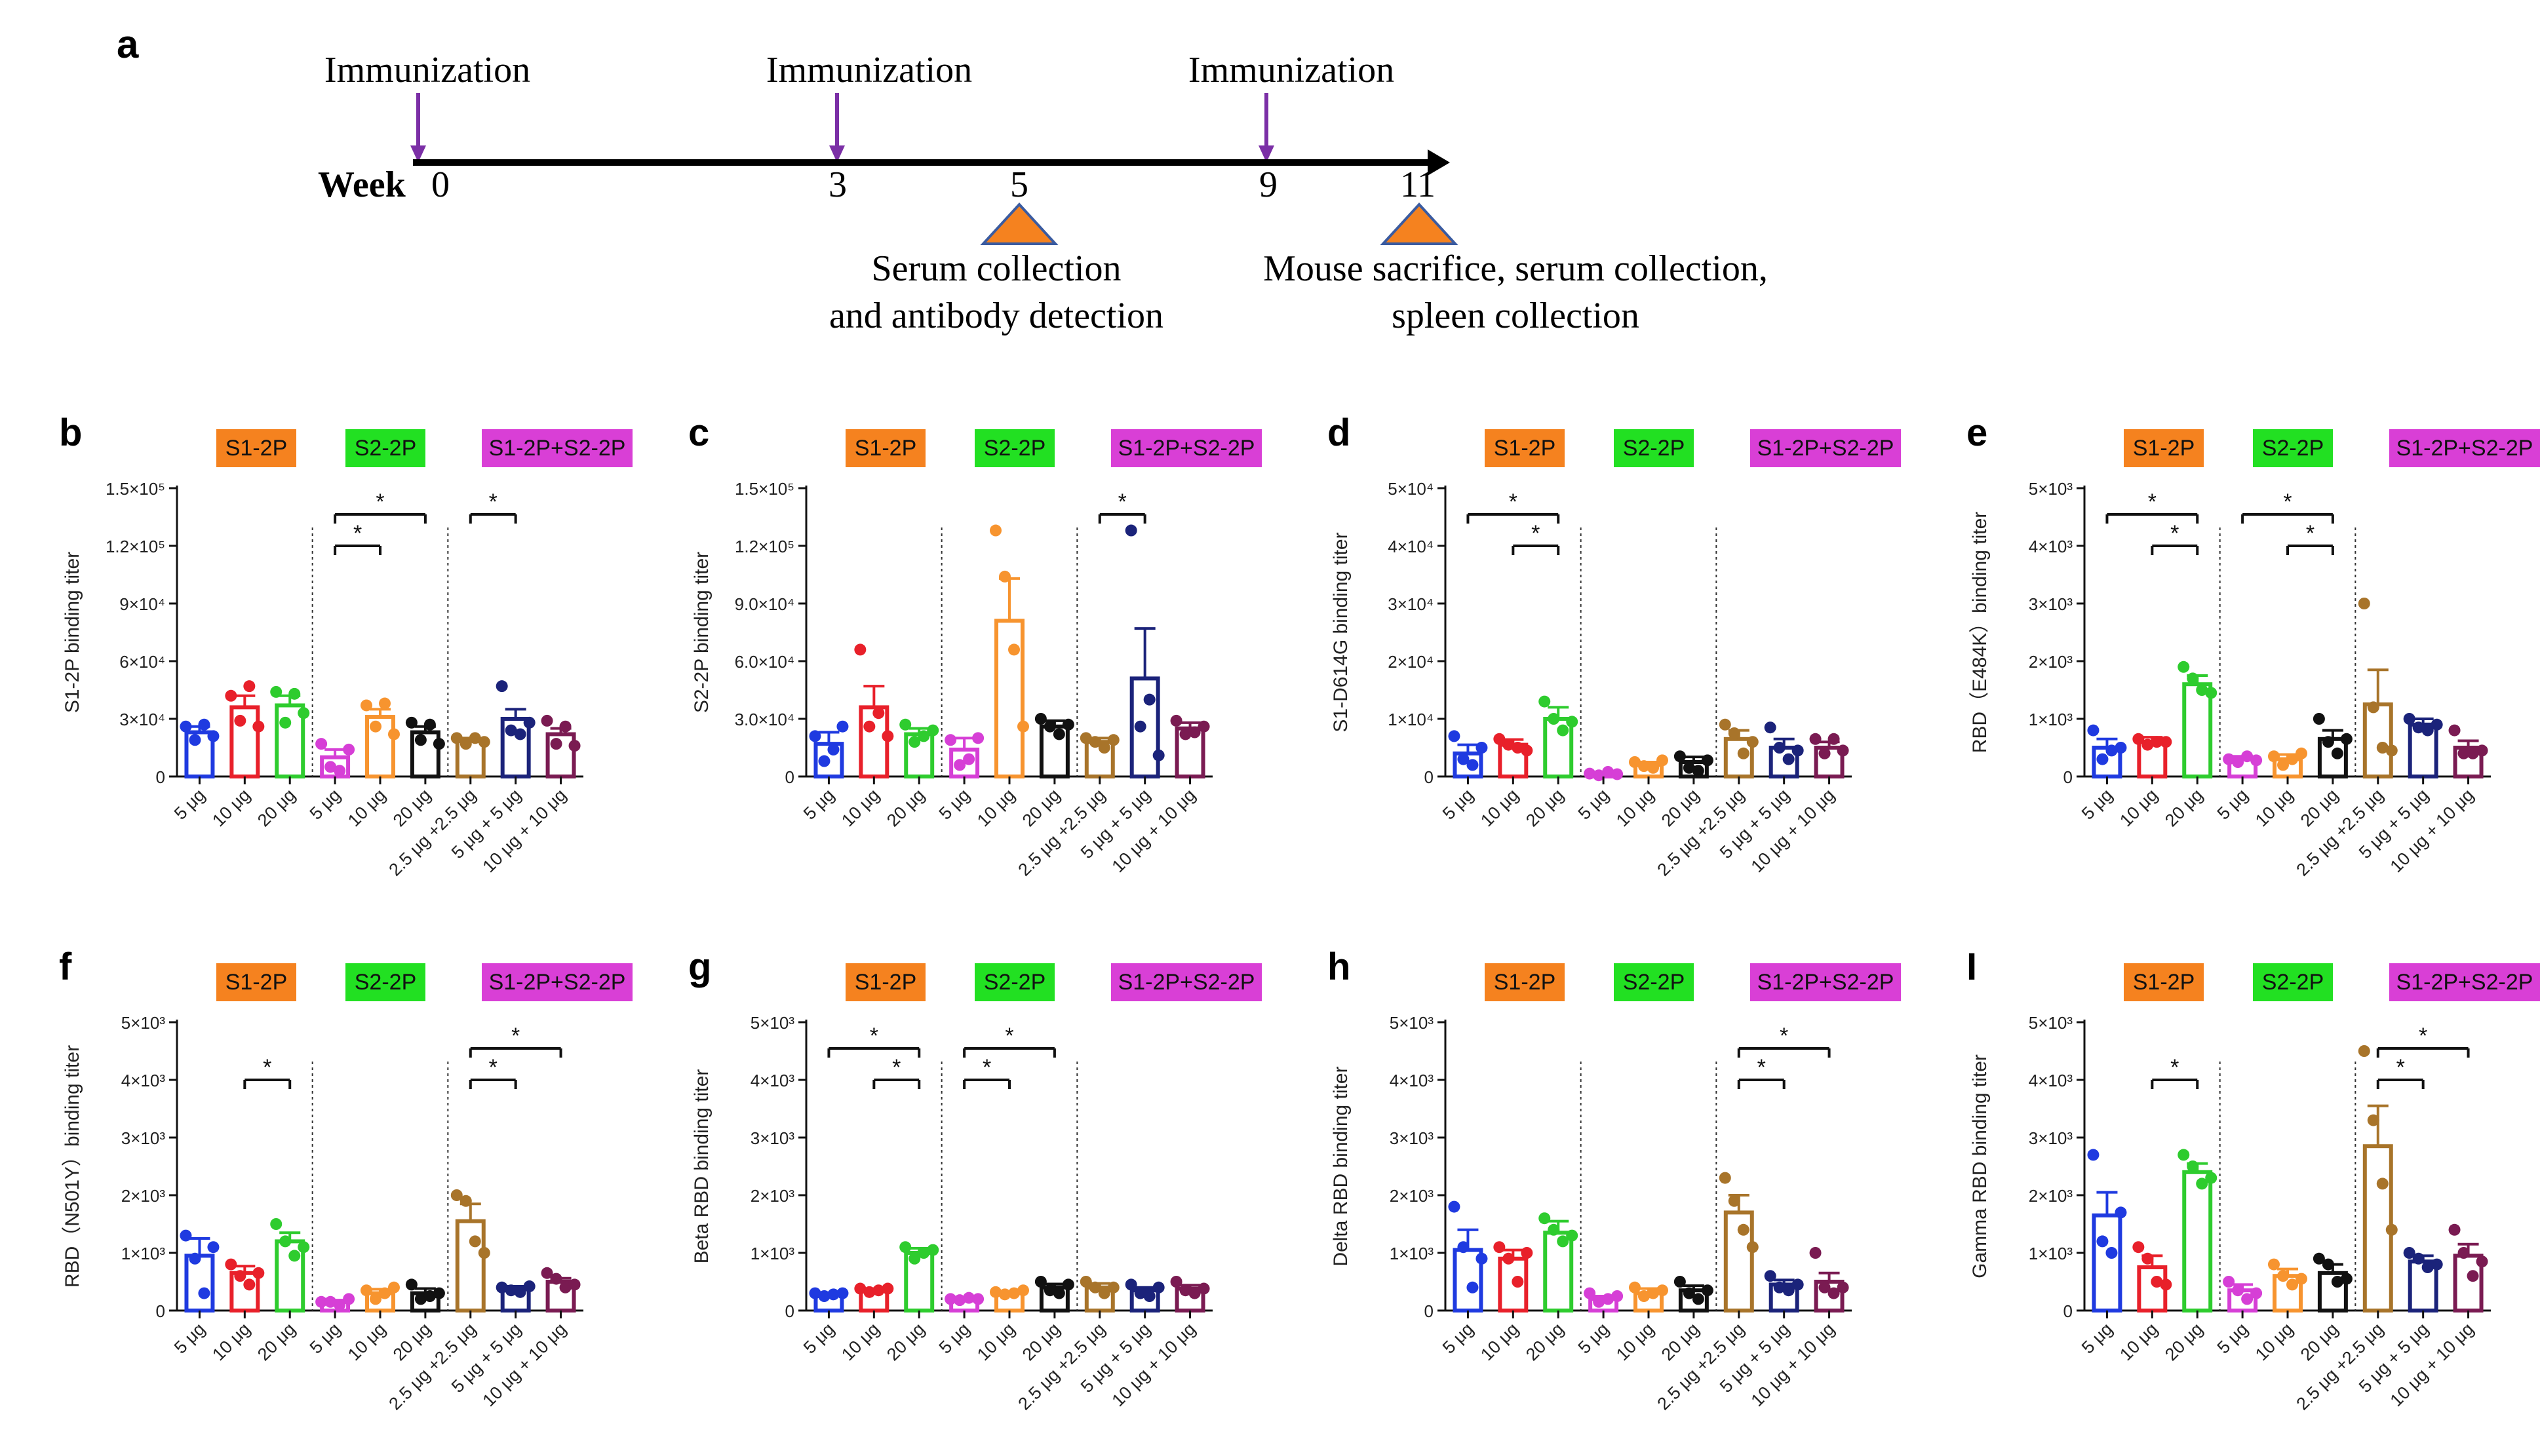 The width and height of the screenshot is (2540, 1456). I want to click on y-tick-label: 4×10³, so click(2051, 1080).